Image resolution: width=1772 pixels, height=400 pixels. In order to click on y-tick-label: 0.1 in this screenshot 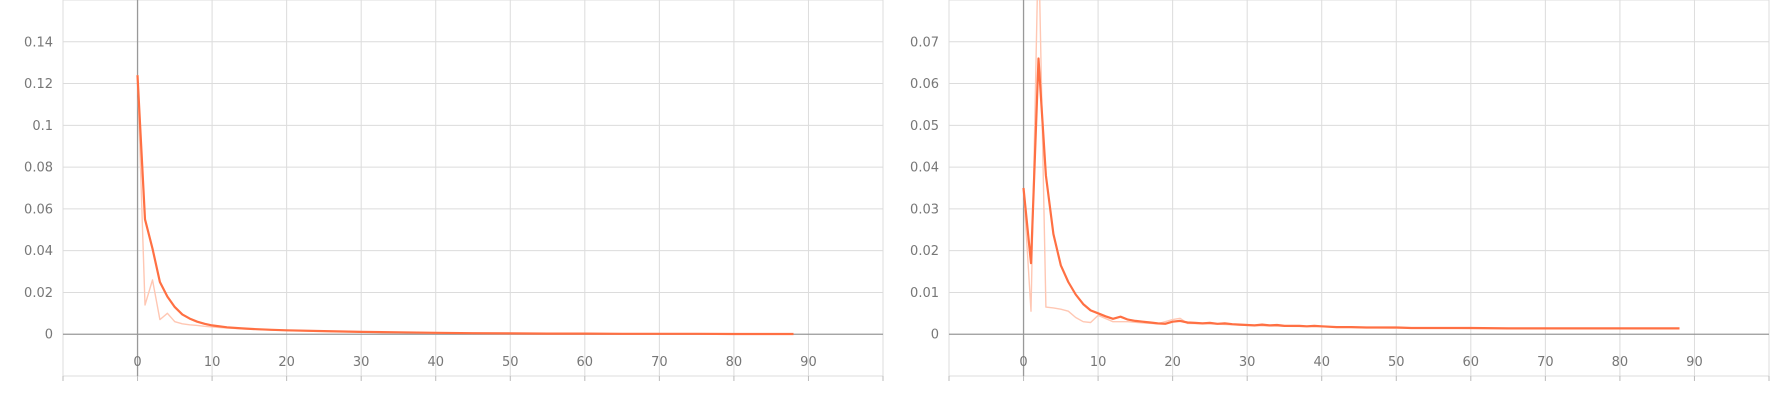, I will do `click(42, 126)`.